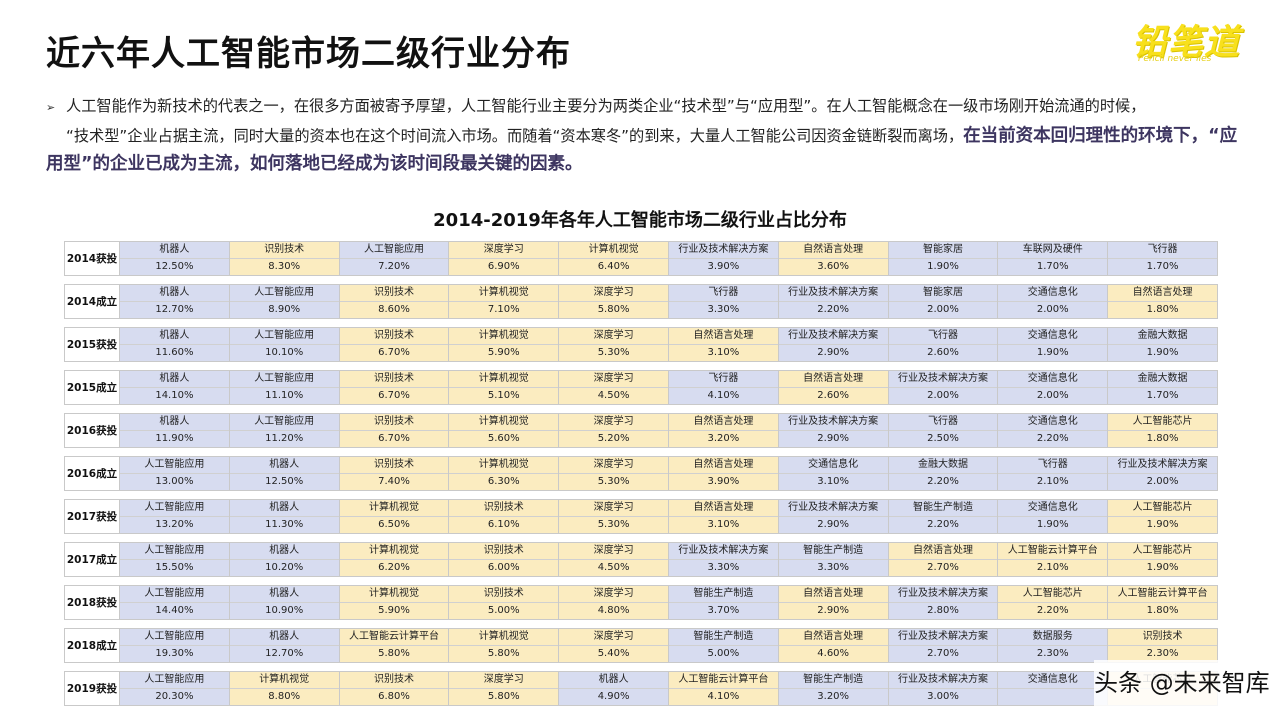 This screenshot has height=720, width=1280. Describe the element at coordinates (174, 438) in the screenshot. I see `cell-value: 11.90%` at that location.